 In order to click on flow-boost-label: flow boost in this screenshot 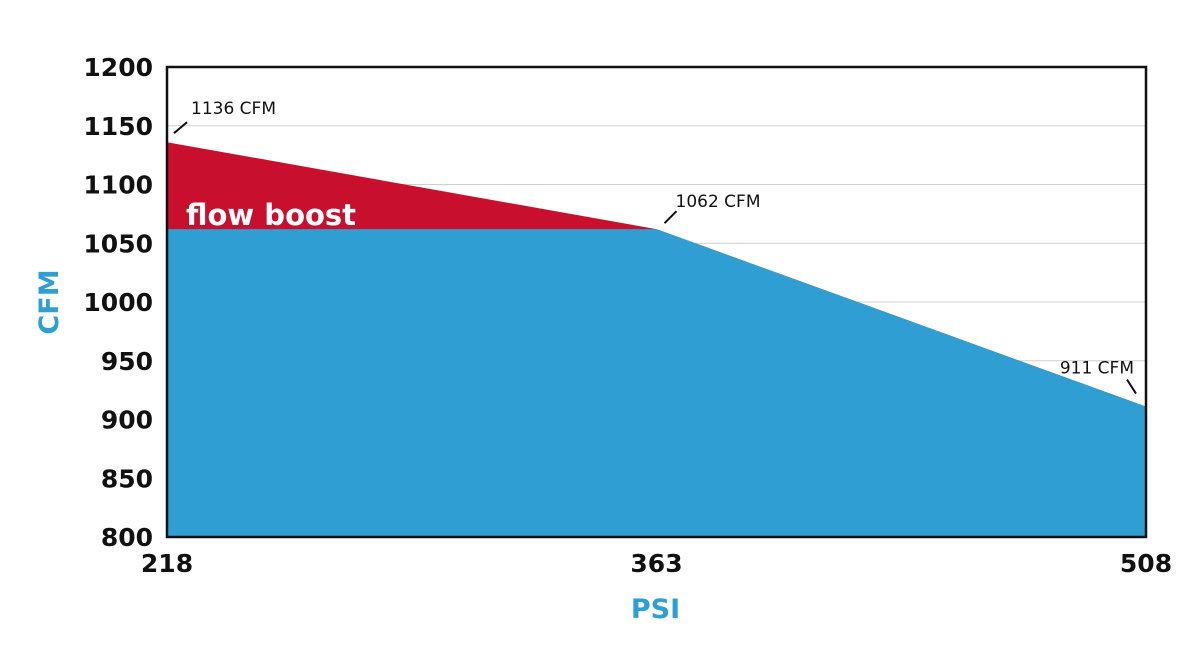, I will do `click(271, 215)`.